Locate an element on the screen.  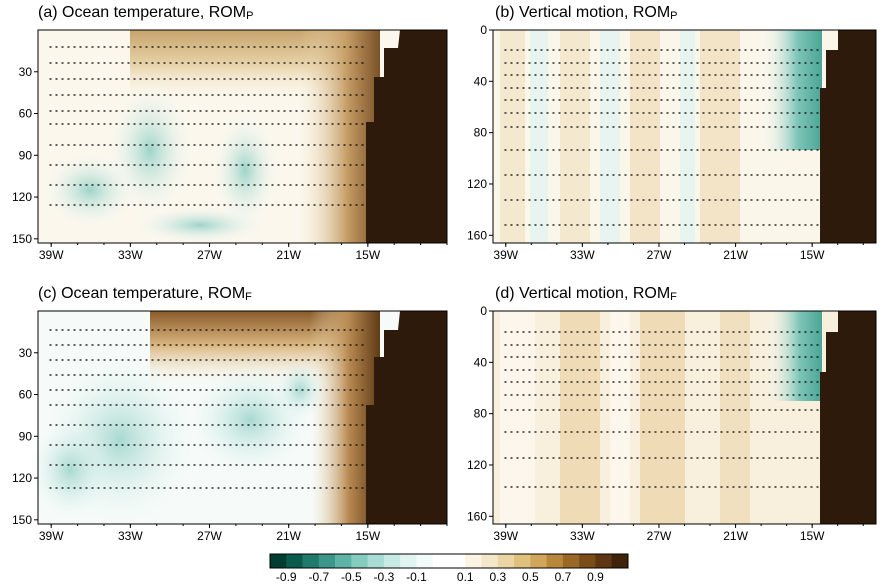
panel-a-y-tick-label: 30 is located at coordinates (26, 72).